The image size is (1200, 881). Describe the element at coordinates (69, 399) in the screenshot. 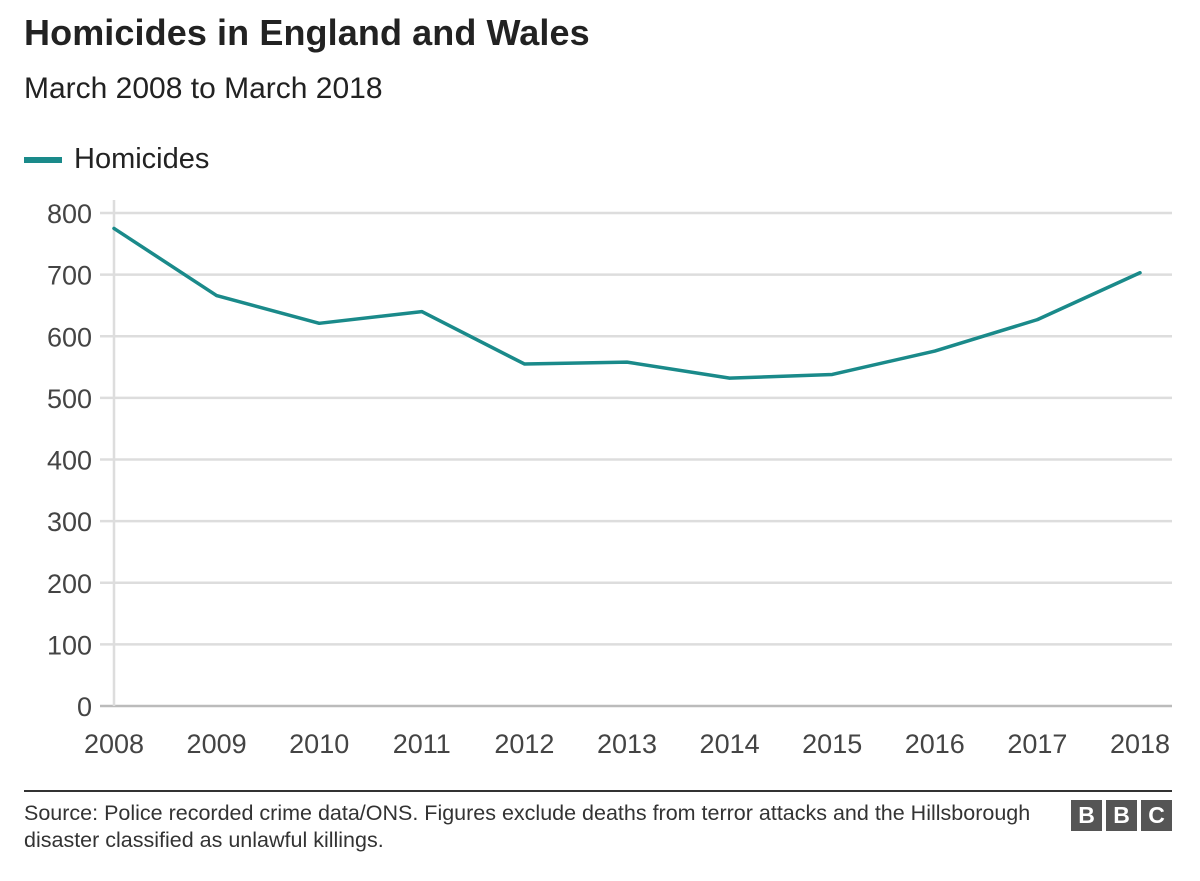

I see `y-tick-label: 500` at that location.